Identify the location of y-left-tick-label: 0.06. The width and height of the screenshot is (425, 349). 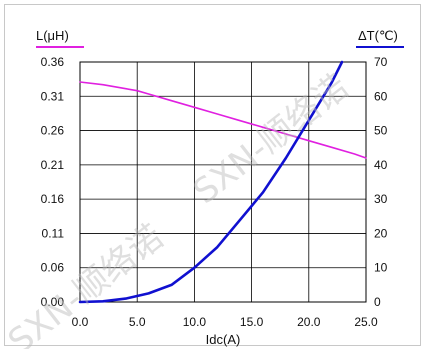
(53, 268).